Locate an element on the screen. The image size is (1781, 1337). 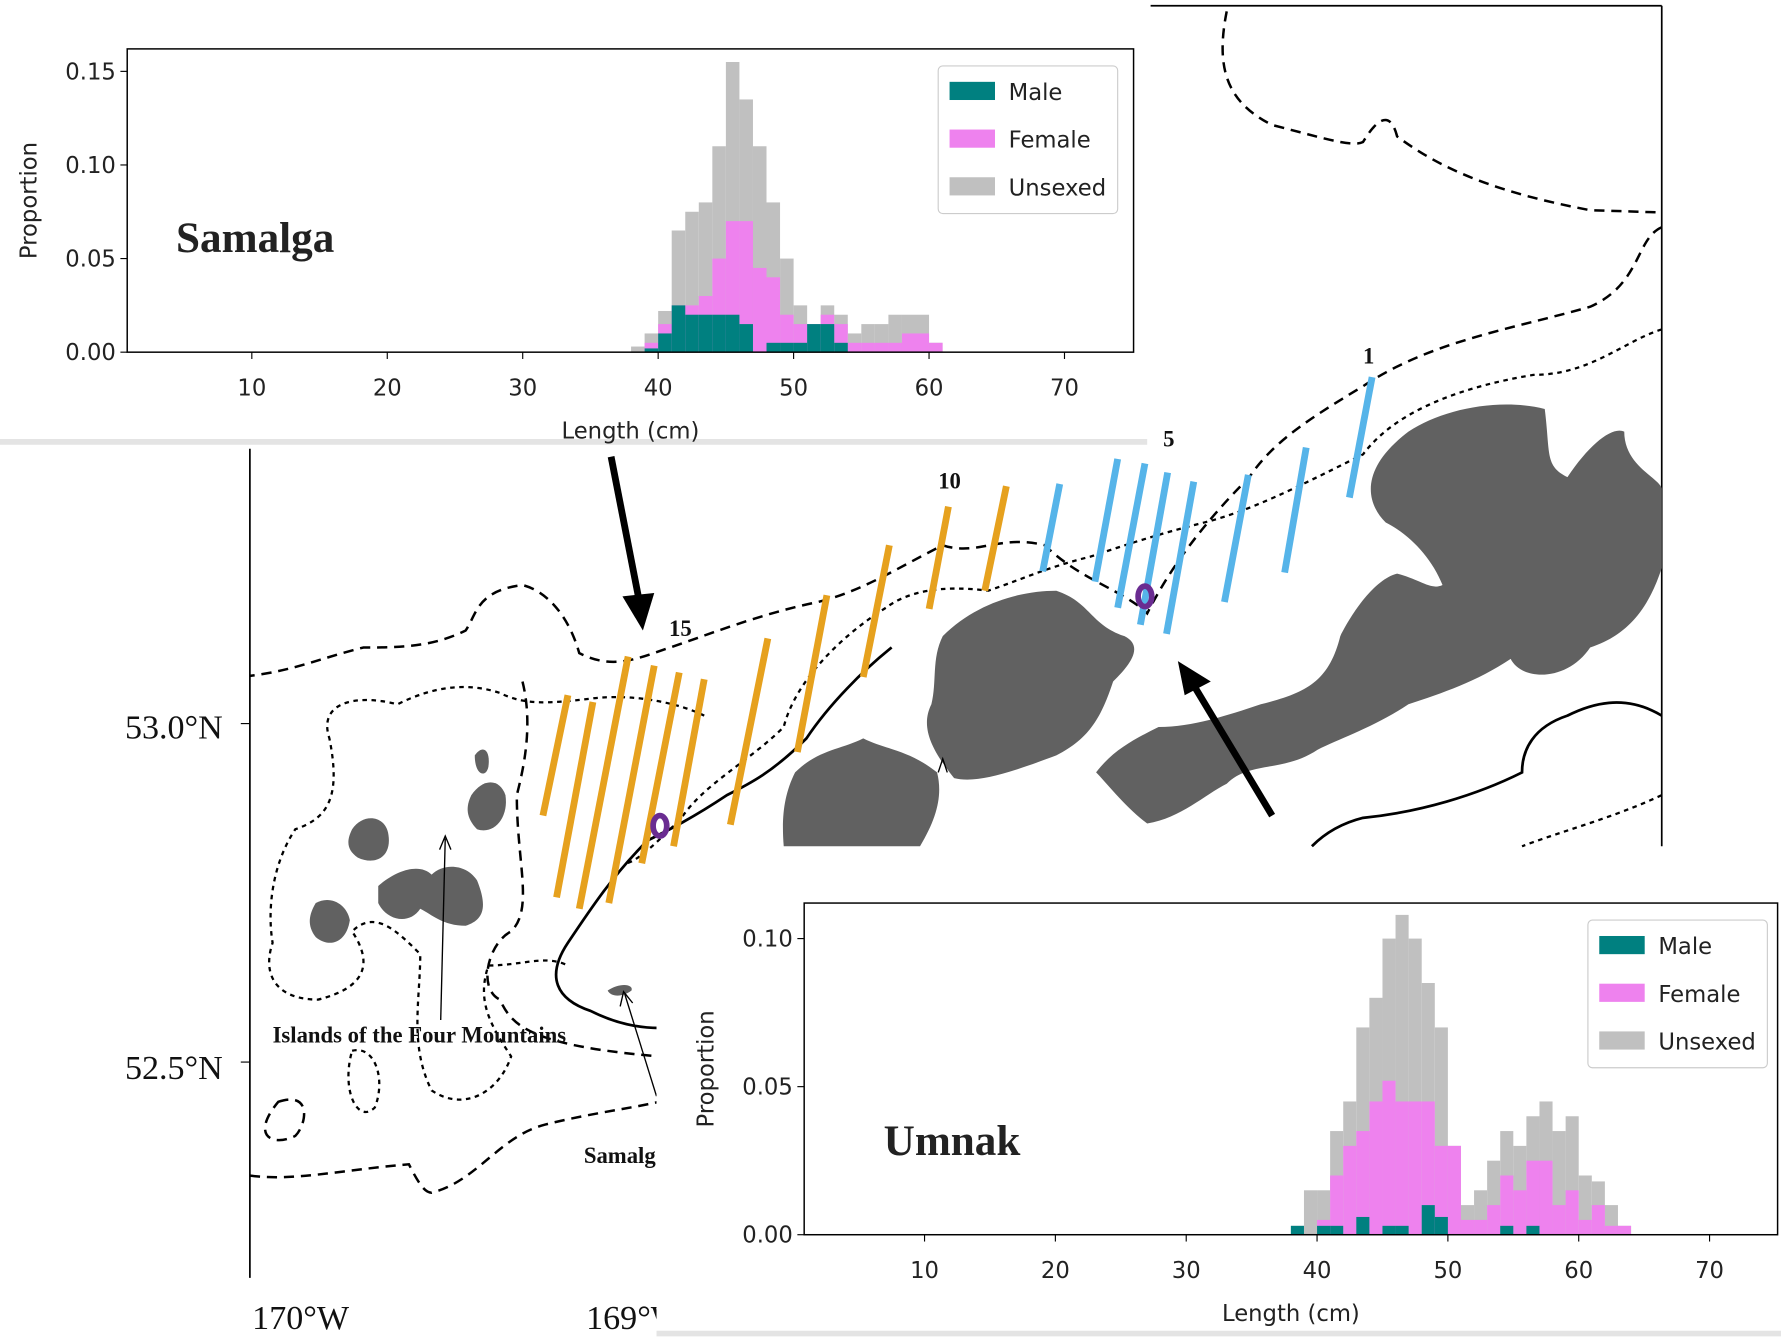
transect-samalga is located at coordinates (774, 697).